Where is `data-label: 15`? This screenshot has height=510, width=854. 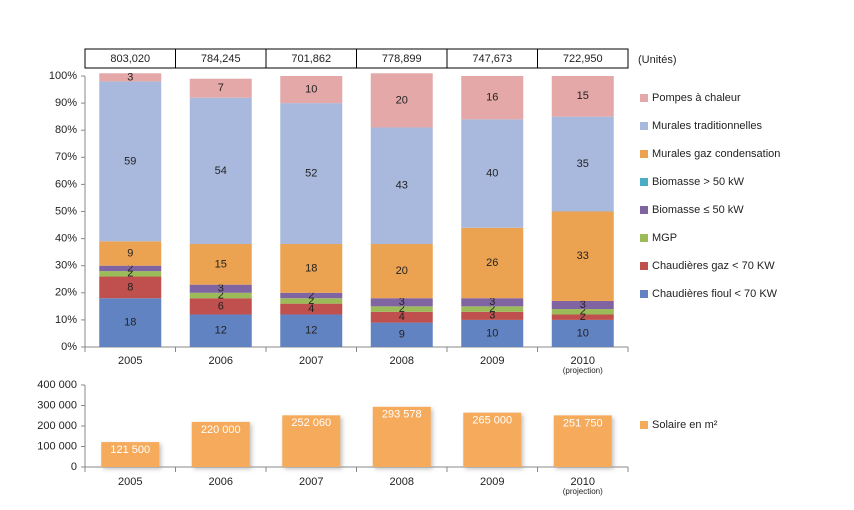 data-label: 15 is located at coordinates (221, 264).